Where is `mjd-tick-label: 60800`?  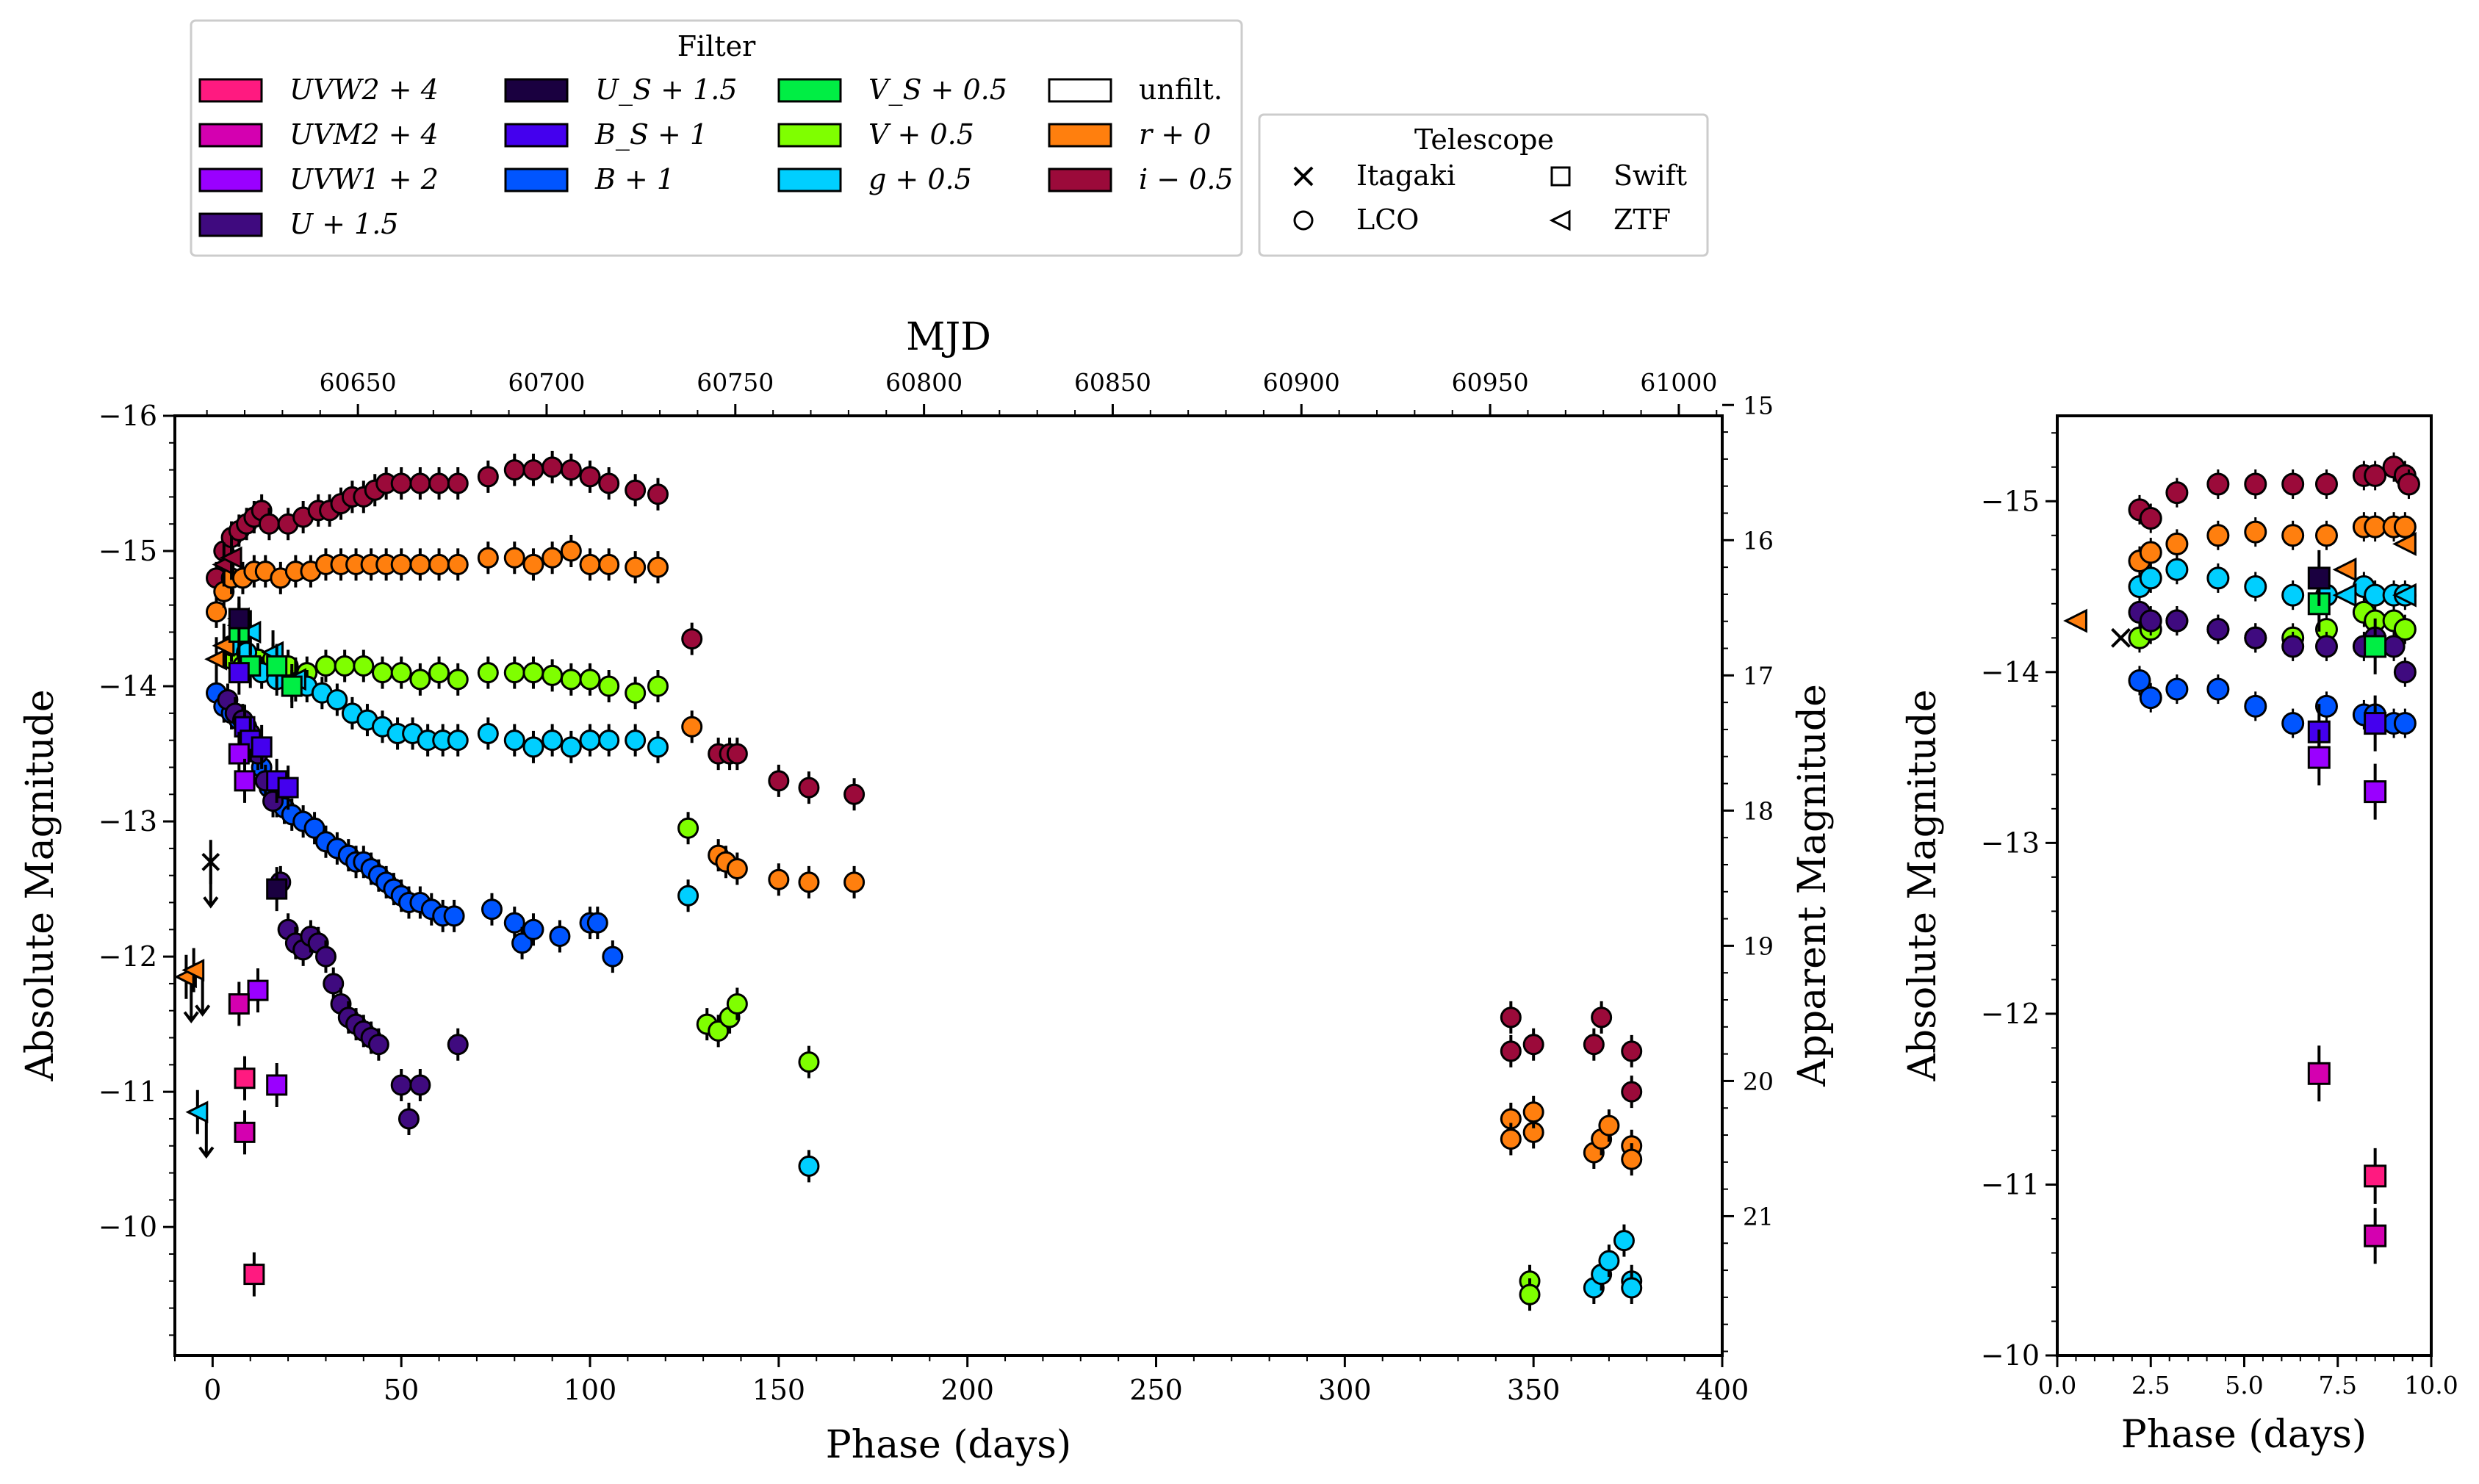 mjd-tick-label: 60800 is located at coordinates (924, 382).